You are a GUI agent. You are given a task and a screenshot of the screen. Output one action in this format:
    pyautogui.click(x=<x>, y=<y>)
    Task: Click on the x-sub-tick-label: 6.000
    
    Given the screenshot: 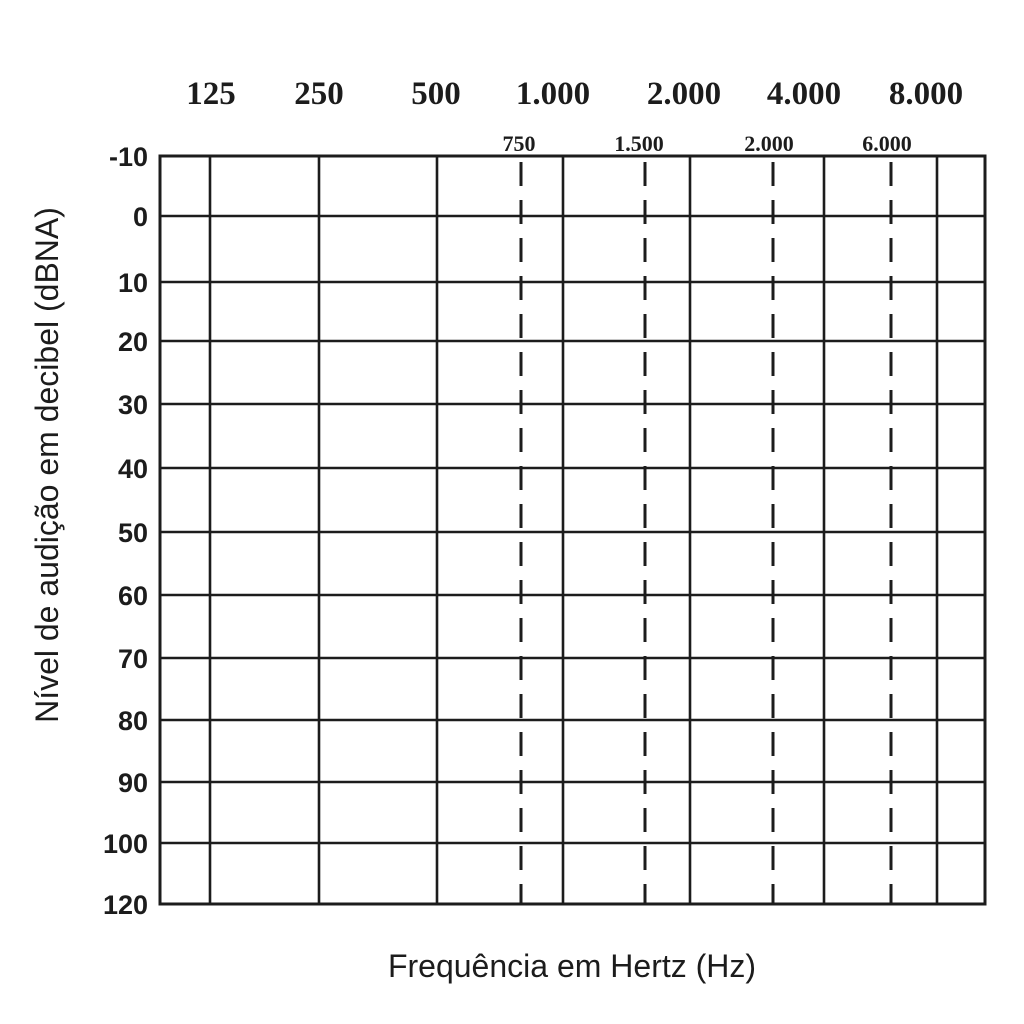 What is the action you would take?
    pyautogui.click(x=887, y=143)
    